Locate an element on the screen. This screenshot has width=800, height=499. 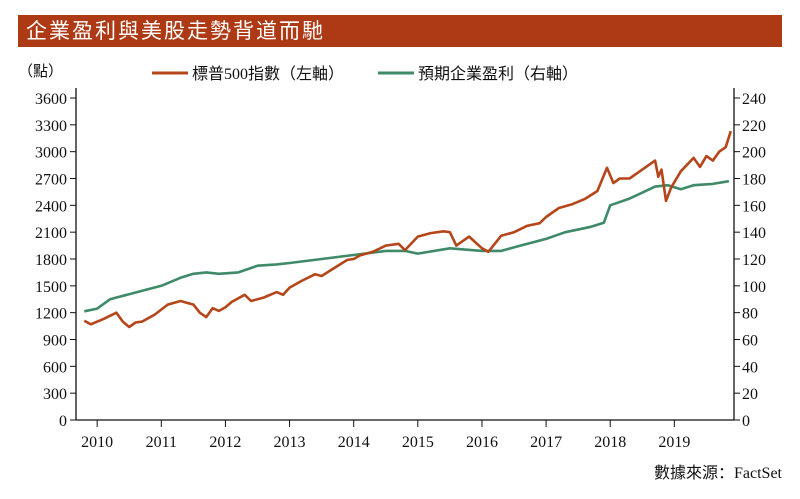
left-tick-label: 3000 is located at coordinates (51, 153).